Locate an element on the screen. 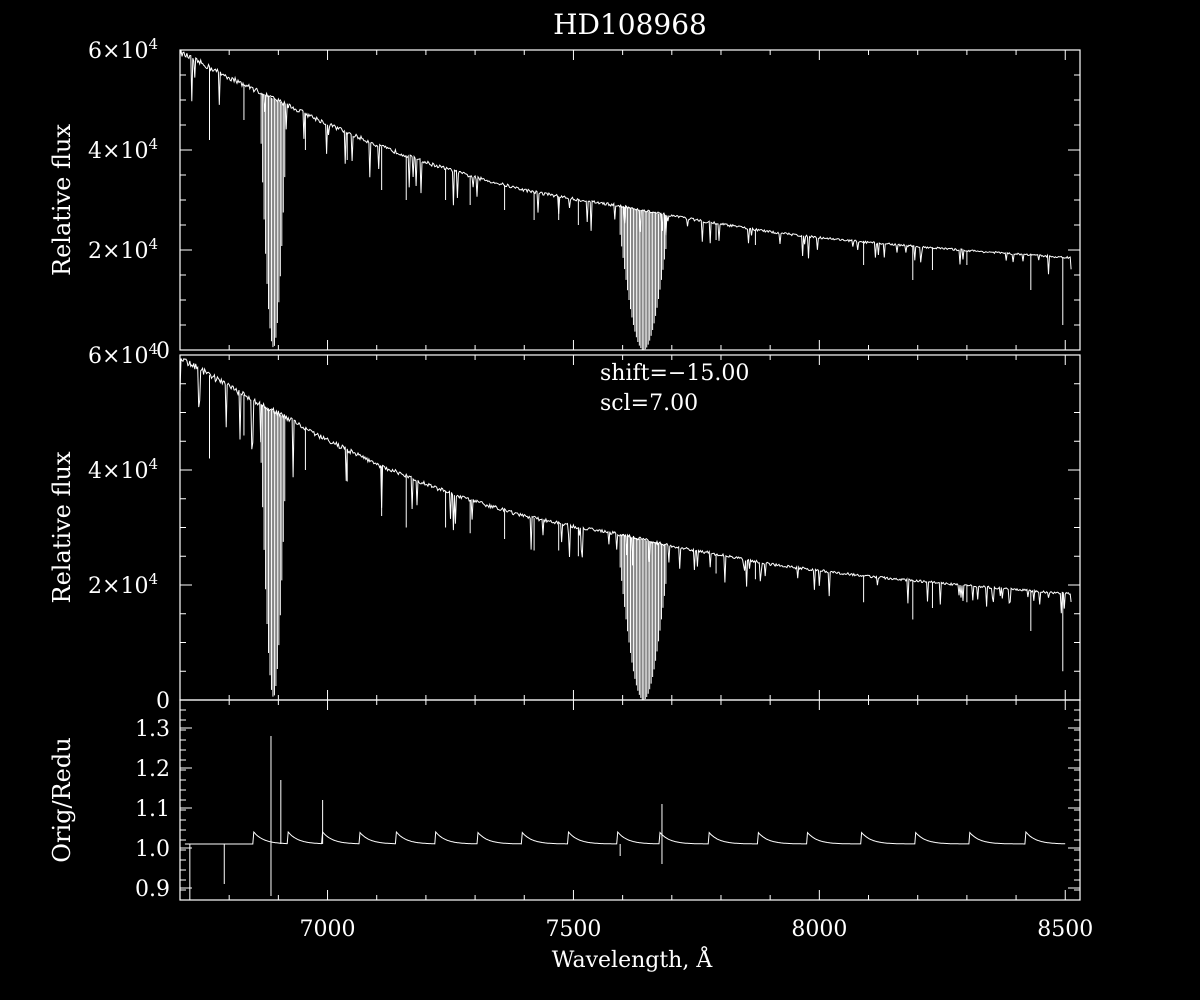 The width and height of the screenshot is (1200, 1000). annotation-shift: shift=−15.00 is located at coordinates (674, 373).